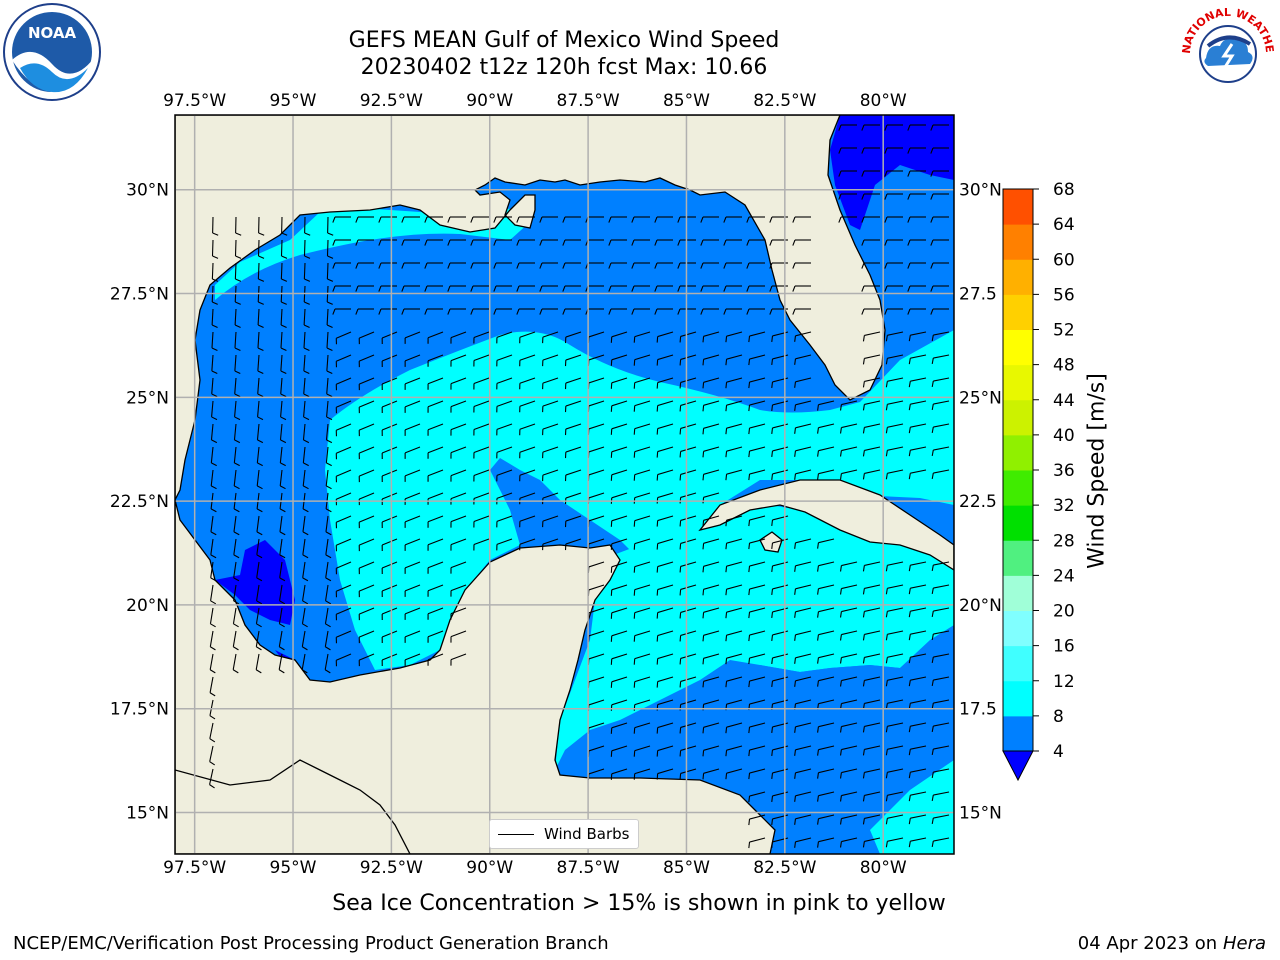  Describe the element at coordinates (1064, 331) in the screenshot. I see `colorbar-tick-label: 52` at that location.